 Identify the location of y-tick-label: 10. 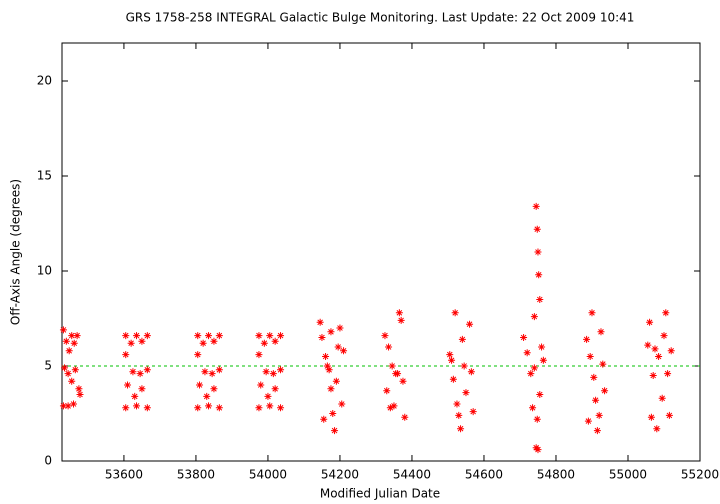
(44, 271).